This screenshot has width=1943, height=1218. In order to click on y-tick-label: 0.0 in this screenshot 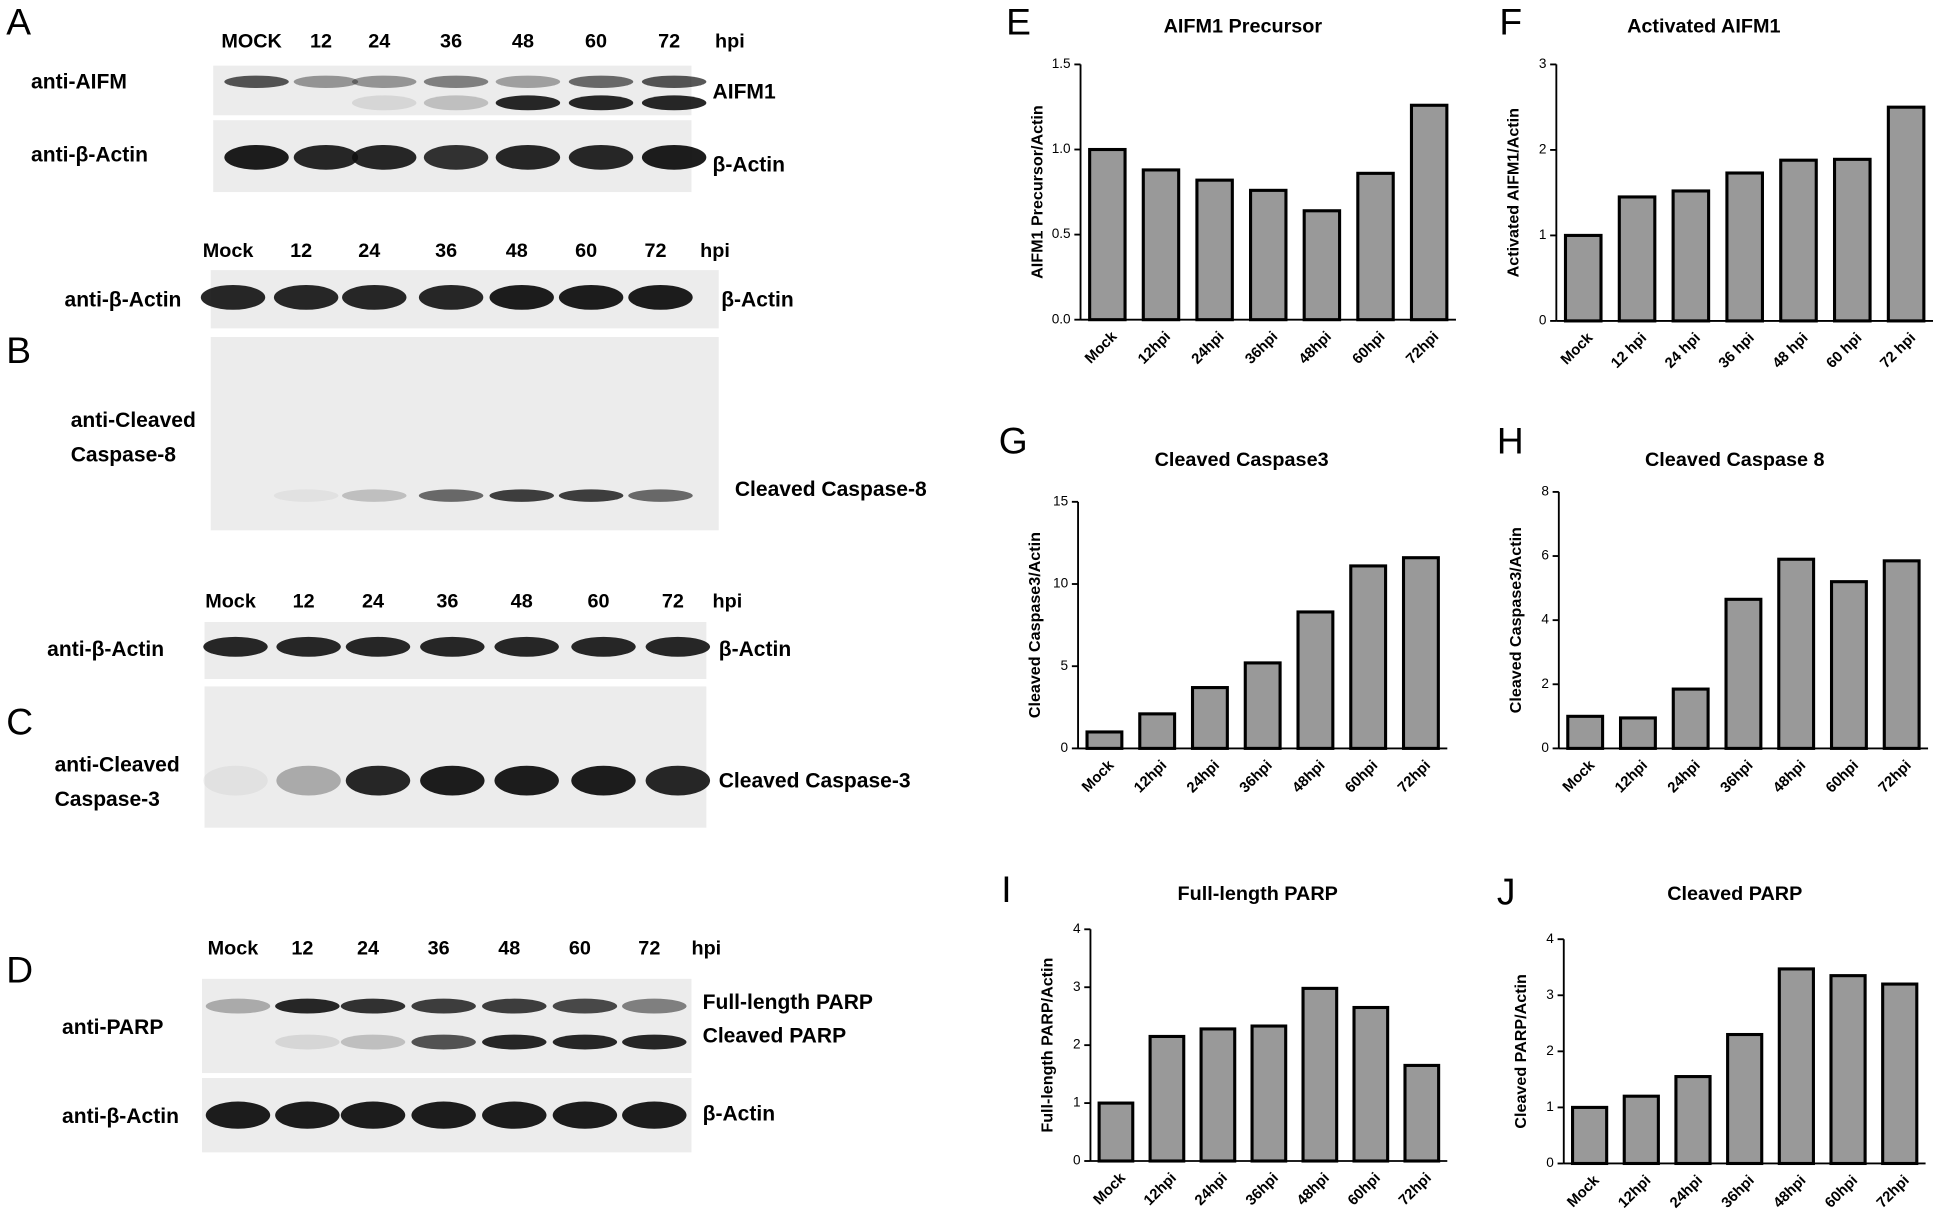, I will do `click(1061, 318)`.